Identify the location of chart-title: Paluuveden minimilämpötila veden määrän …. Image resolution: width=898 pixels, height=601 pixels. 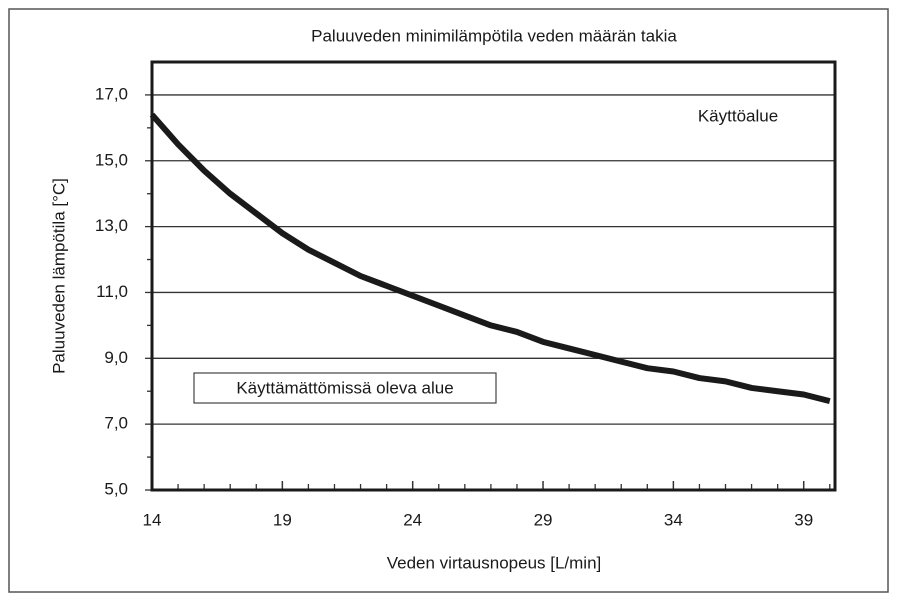
(494, 35).